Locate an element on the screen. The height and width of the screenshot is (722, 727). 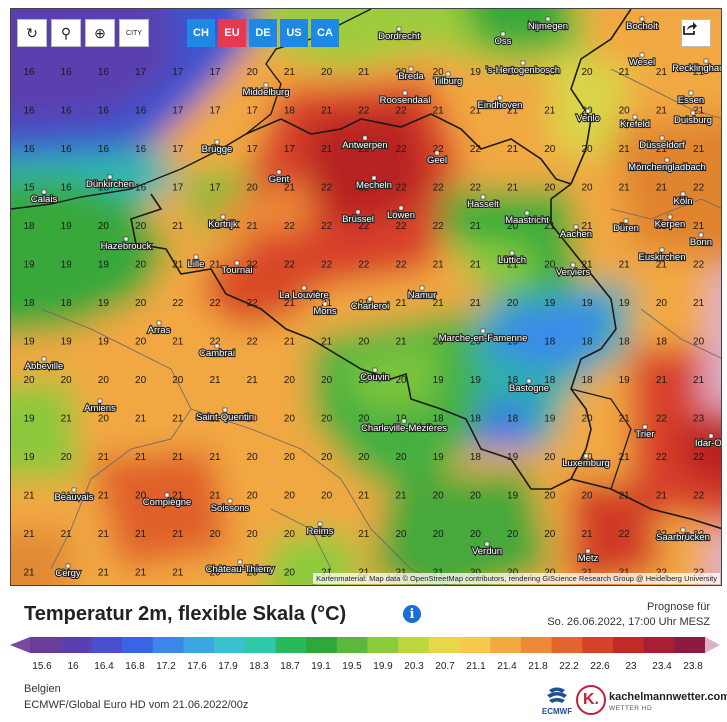
zoom-button: ⊕ is located at coordinates (100, 33).